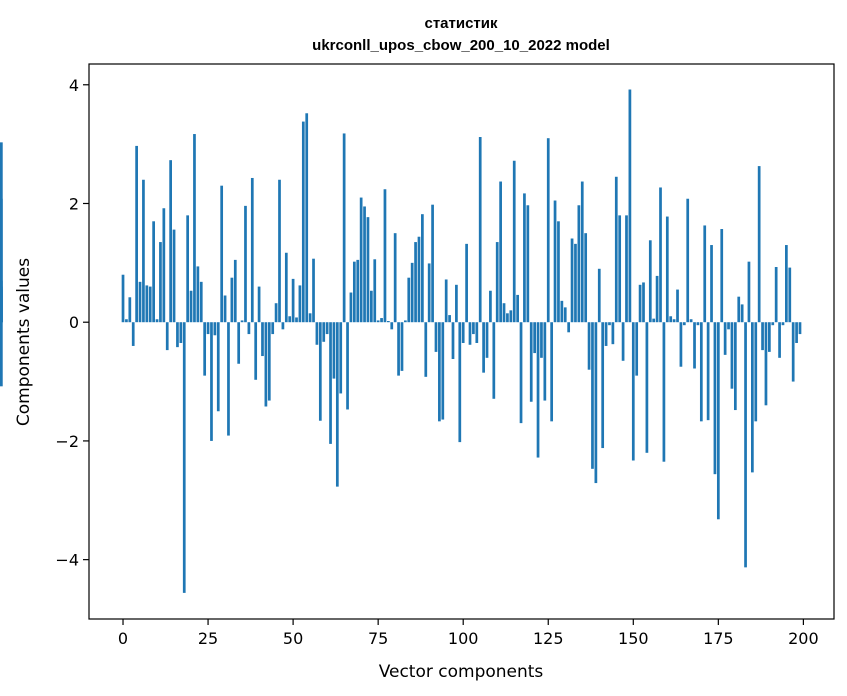 The width and height of the screenshot is (847, 696). I want to click on x-tick-label: 125, so click(548, 638).